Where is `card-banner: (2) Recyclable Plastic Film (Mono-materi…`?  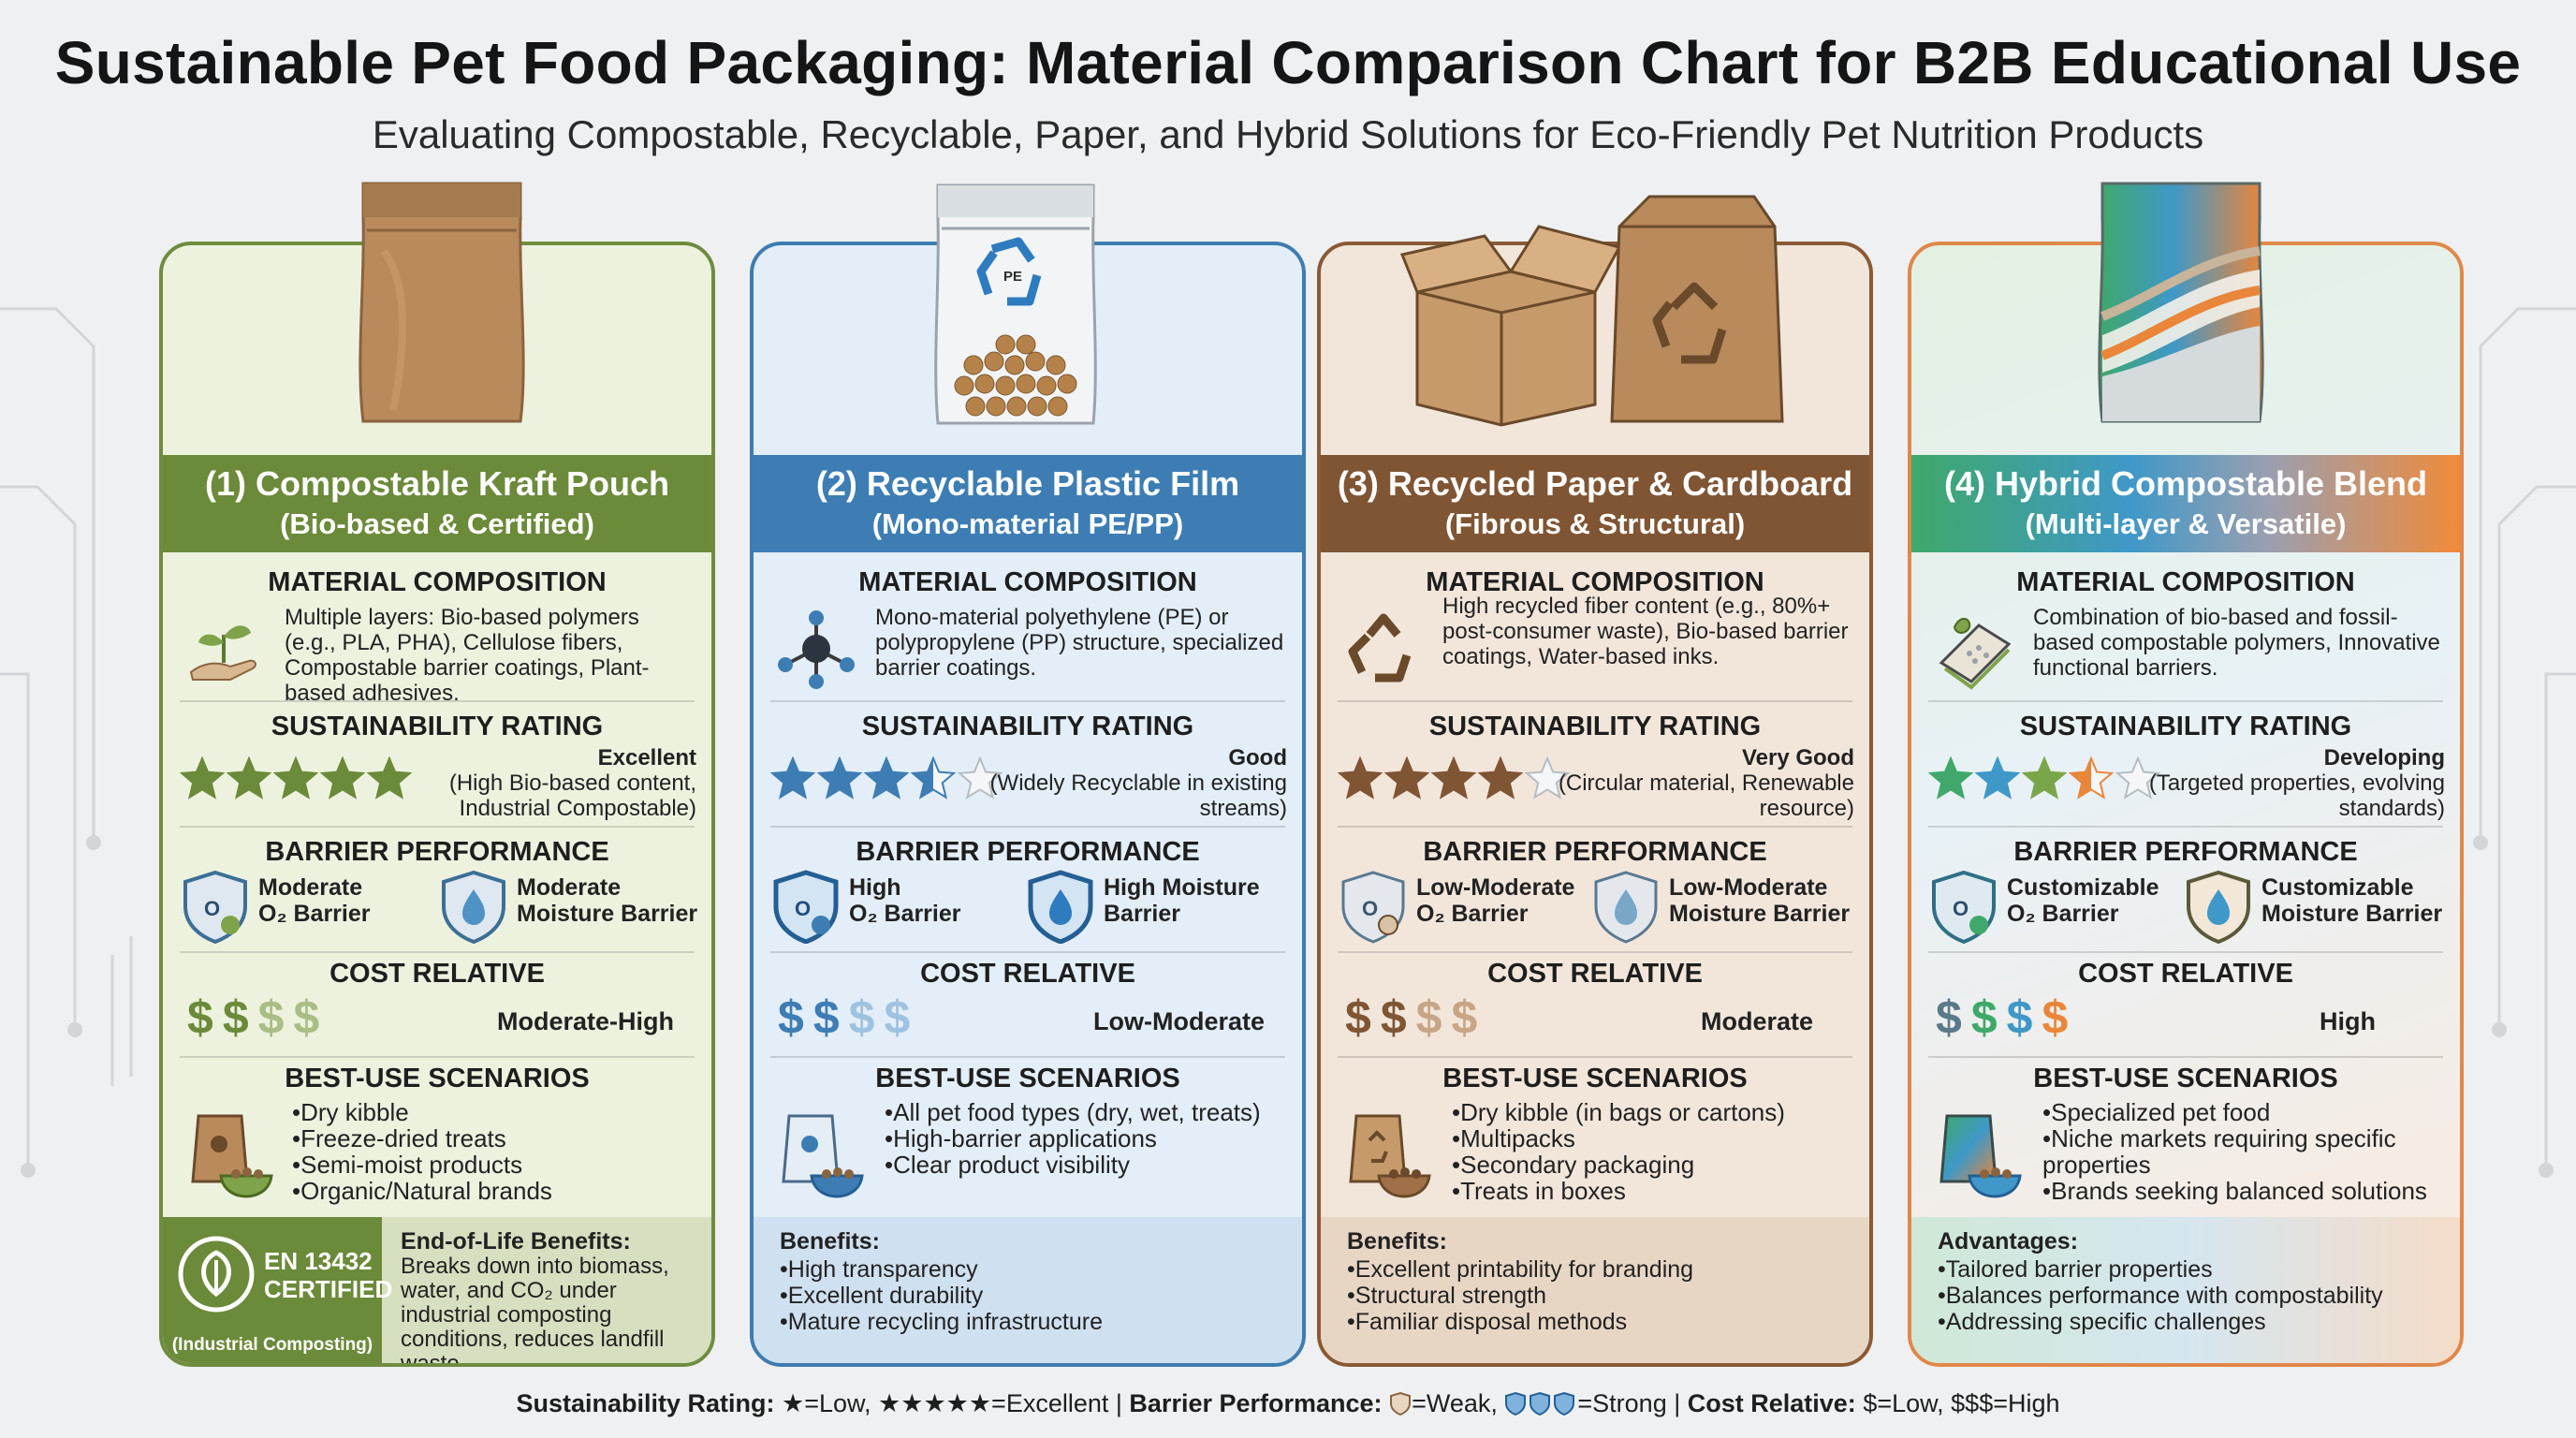
card-banner: (2) Recyclable Plastic Film (Mono-materi… is located at coordinates (1028, 503).